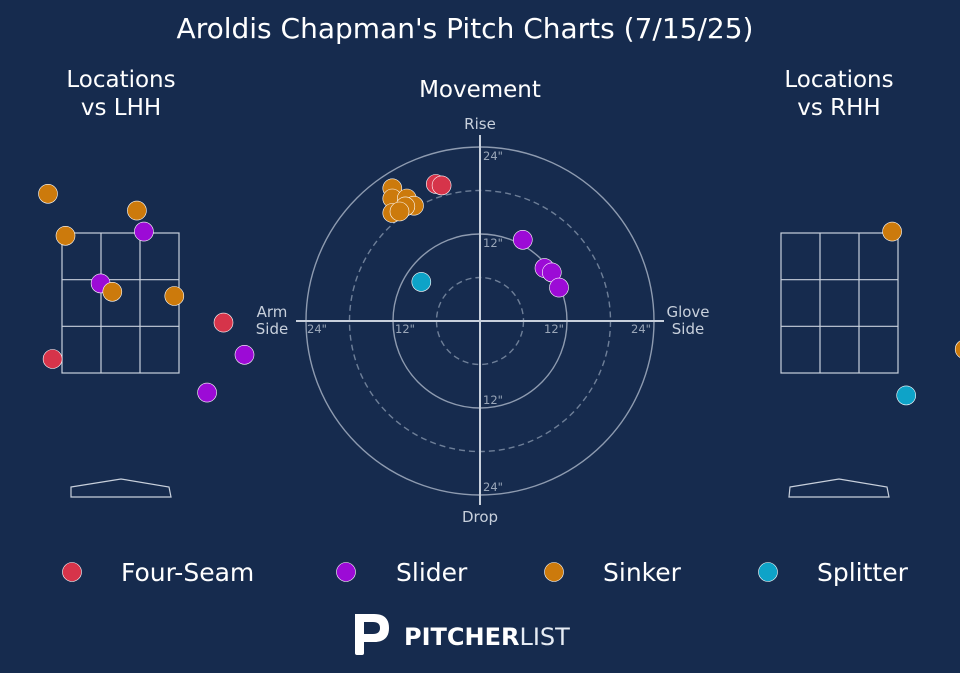  Describe the element at coordinates (493, 487) in the screenshot. I see `ring-label-24-bottom: 24"` at that location.